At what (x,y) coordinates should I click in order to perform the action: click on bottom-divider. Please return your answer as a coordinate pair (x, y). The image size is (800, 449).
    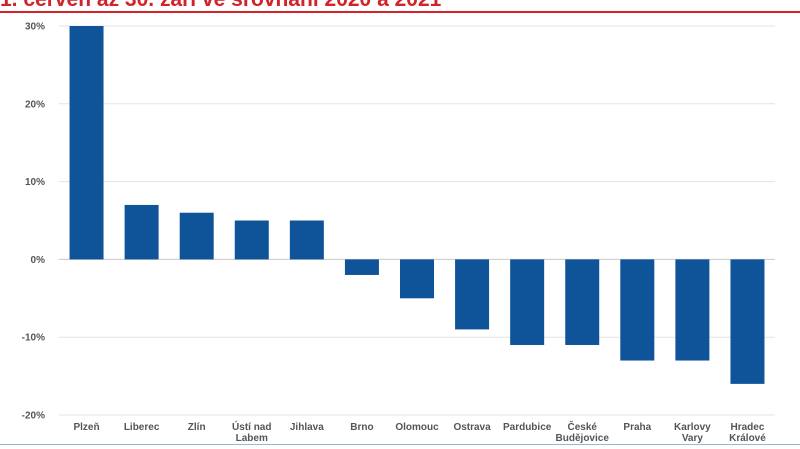
    Looking at the image, I should click on (400, 444).